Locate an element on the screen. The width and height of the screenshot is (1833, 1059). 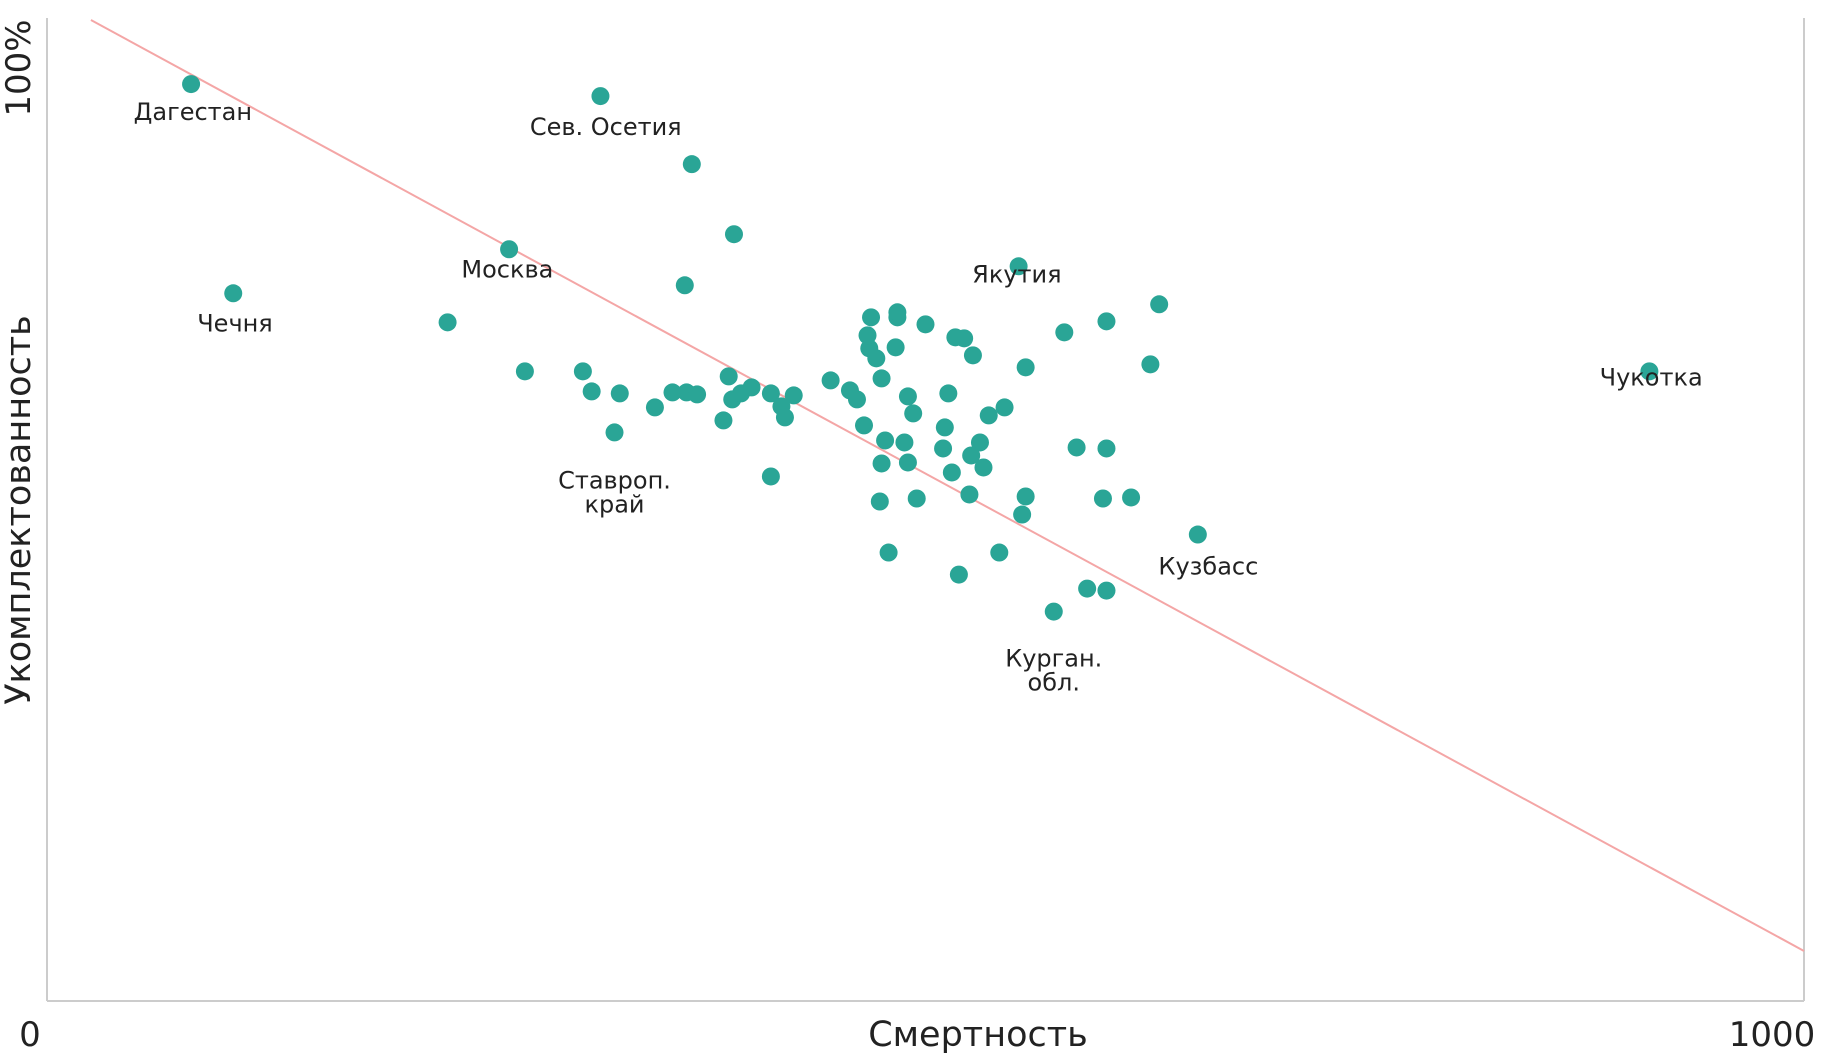
point-label-3: Чечня is located at coordinates (235, 323).